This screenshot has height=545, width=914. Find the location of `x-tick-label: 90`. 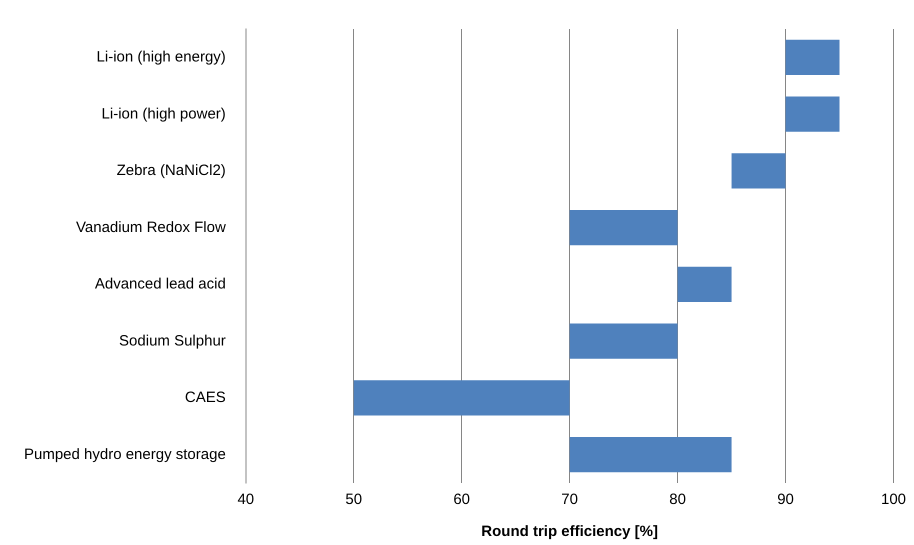

x-tick-label: 90 is located at coordinates (785, 499).